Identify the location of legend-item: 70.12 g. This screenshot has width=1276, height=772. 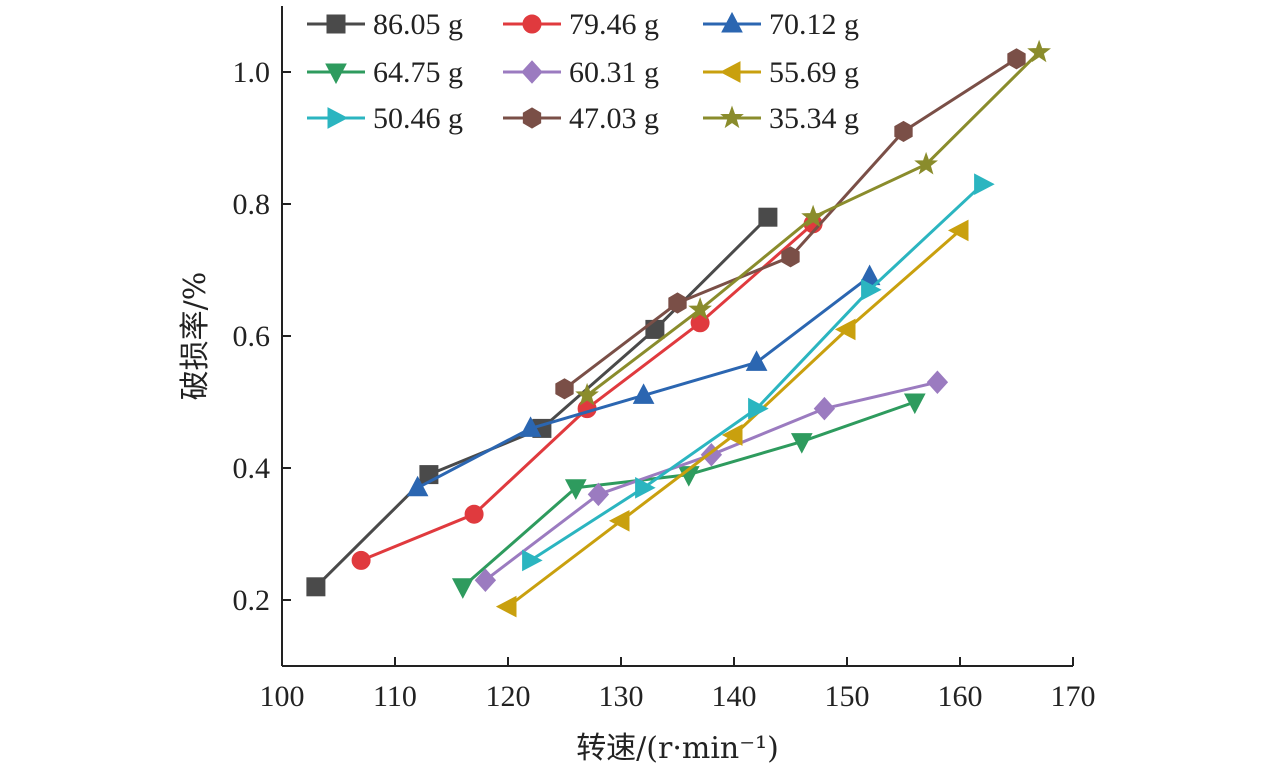
(781, 24).